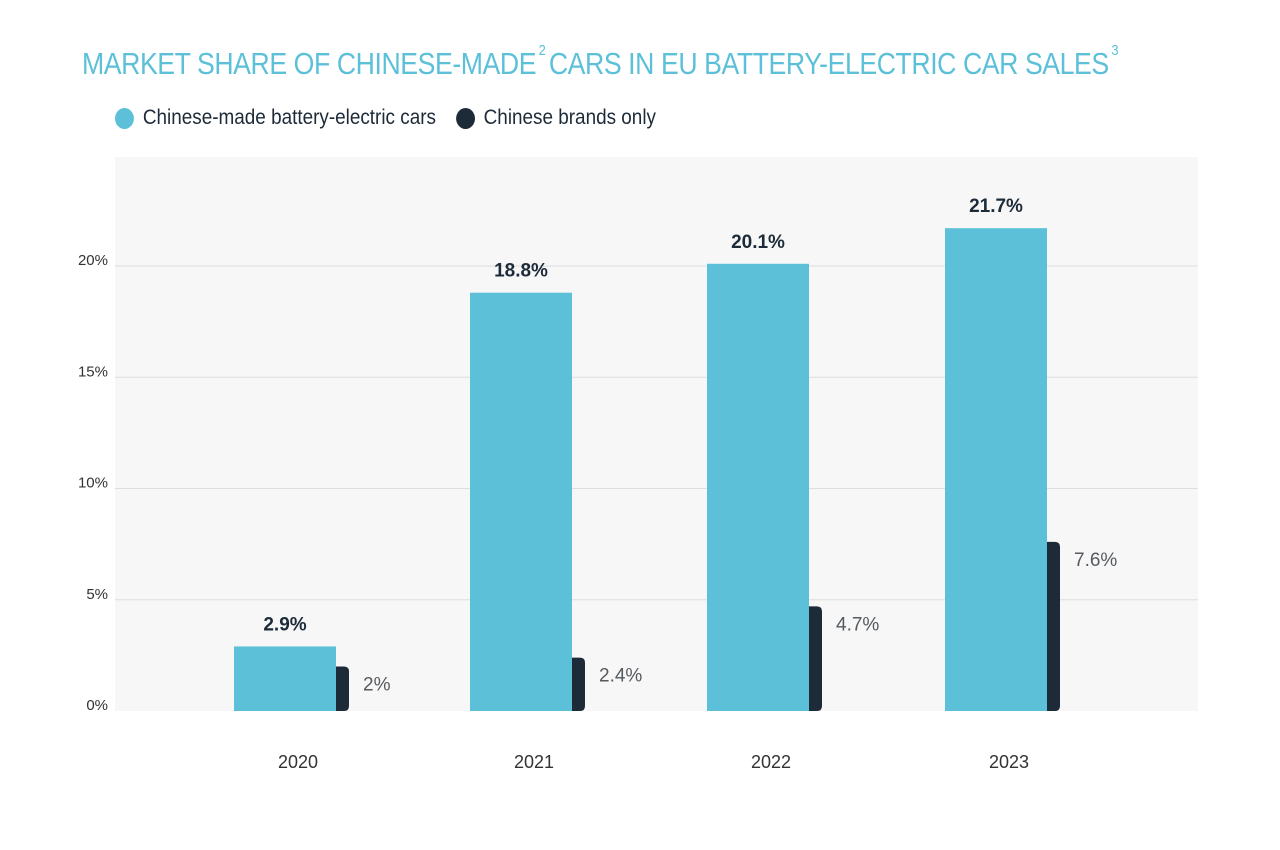  Describe the element at coordinates (1115, 50) in the screenshot. I see `title-footnote-2: 3` at that location.